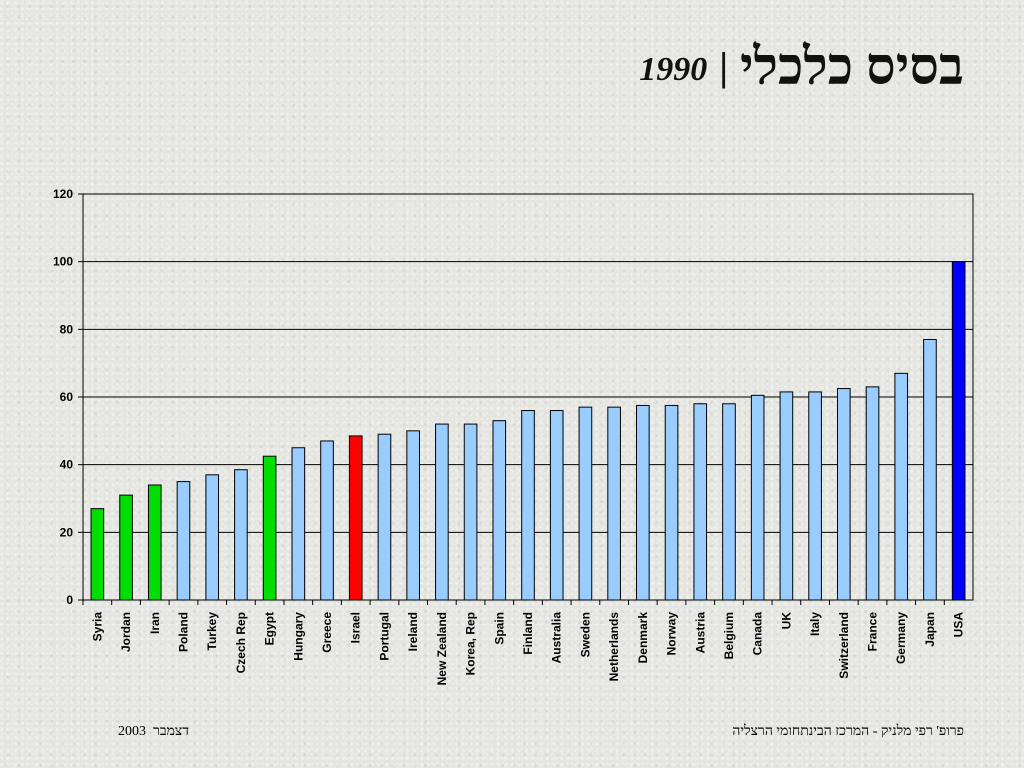 Image resolution: width=1024 pixels, height=768 pixels. Describe the element at coordinates (786, 621) in the screenshot. I see `x-tick-label: UK` at that location.